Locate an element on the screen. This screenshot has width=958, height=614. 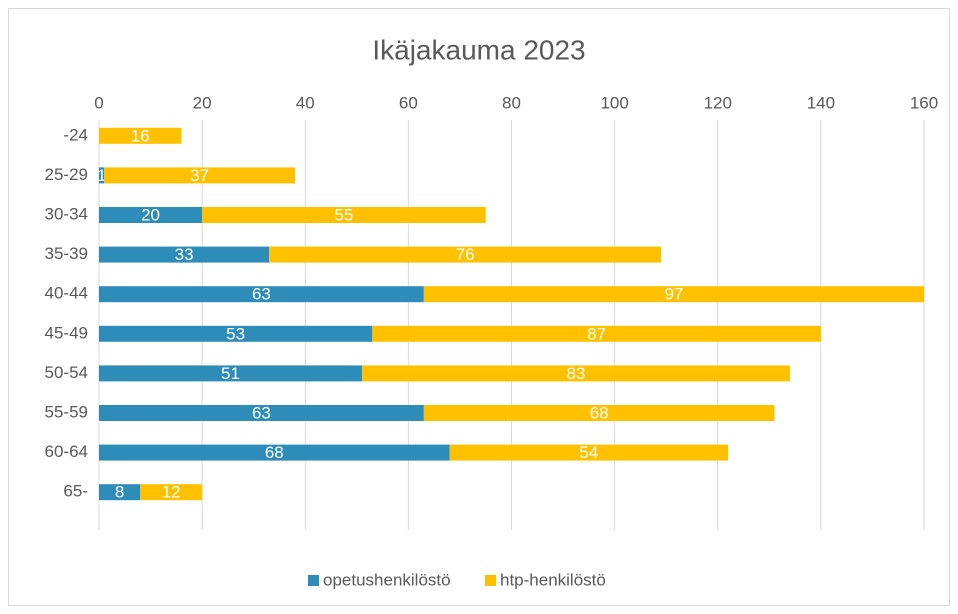
y-tick-label: 30-34 is located at coordinates (66, 213).